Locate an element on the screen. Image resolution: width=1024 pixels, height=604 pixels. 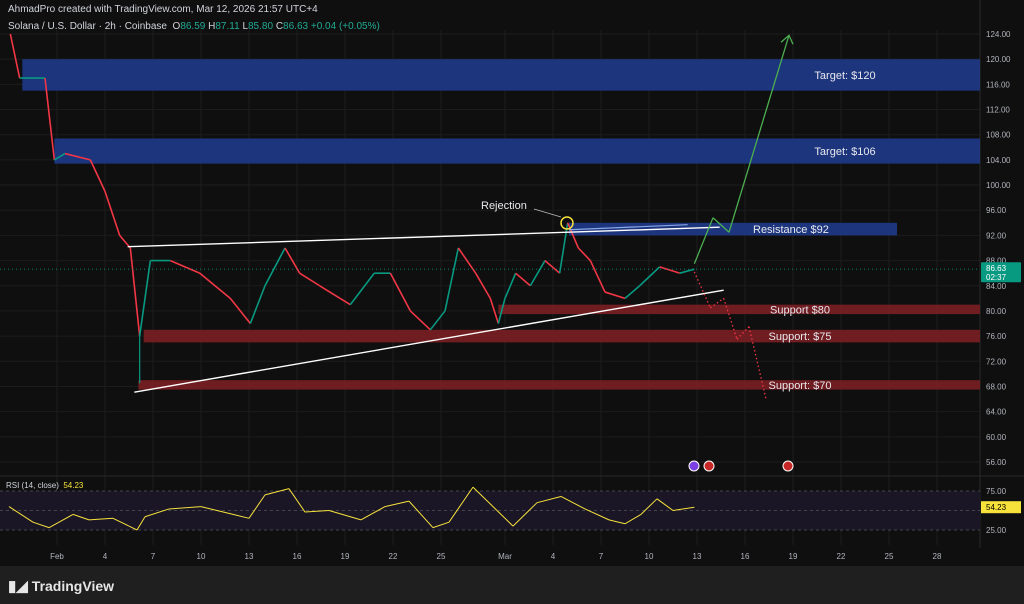
price-tick-label: 72.00 is located at coordinates (996, 361).